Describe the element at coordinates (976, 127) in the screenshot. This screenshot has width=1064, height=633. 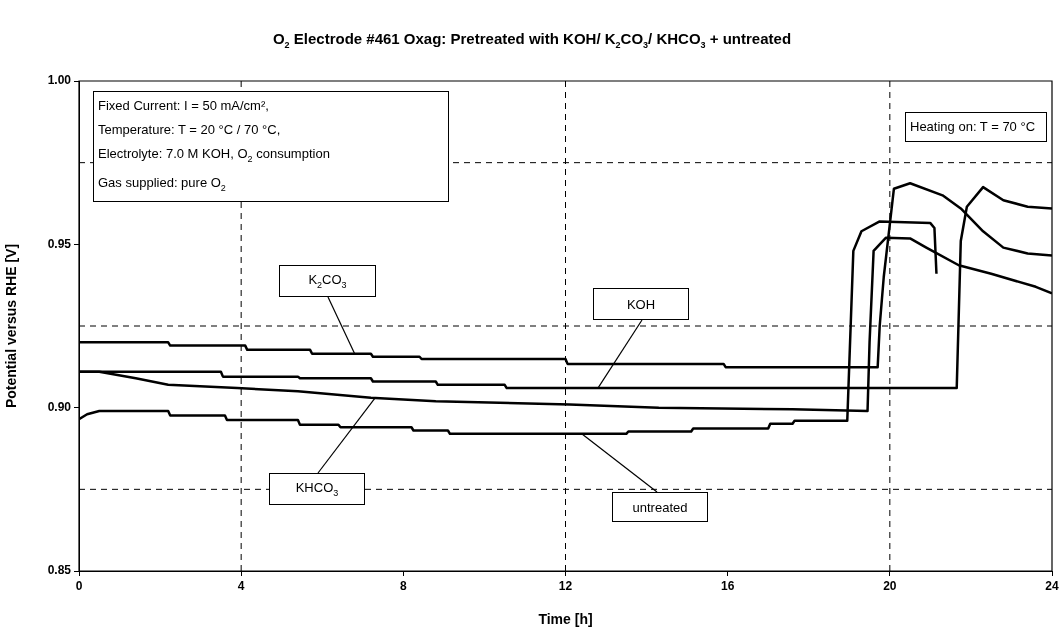
I see `note-box: Heating on: T = 70 °C` at that location.